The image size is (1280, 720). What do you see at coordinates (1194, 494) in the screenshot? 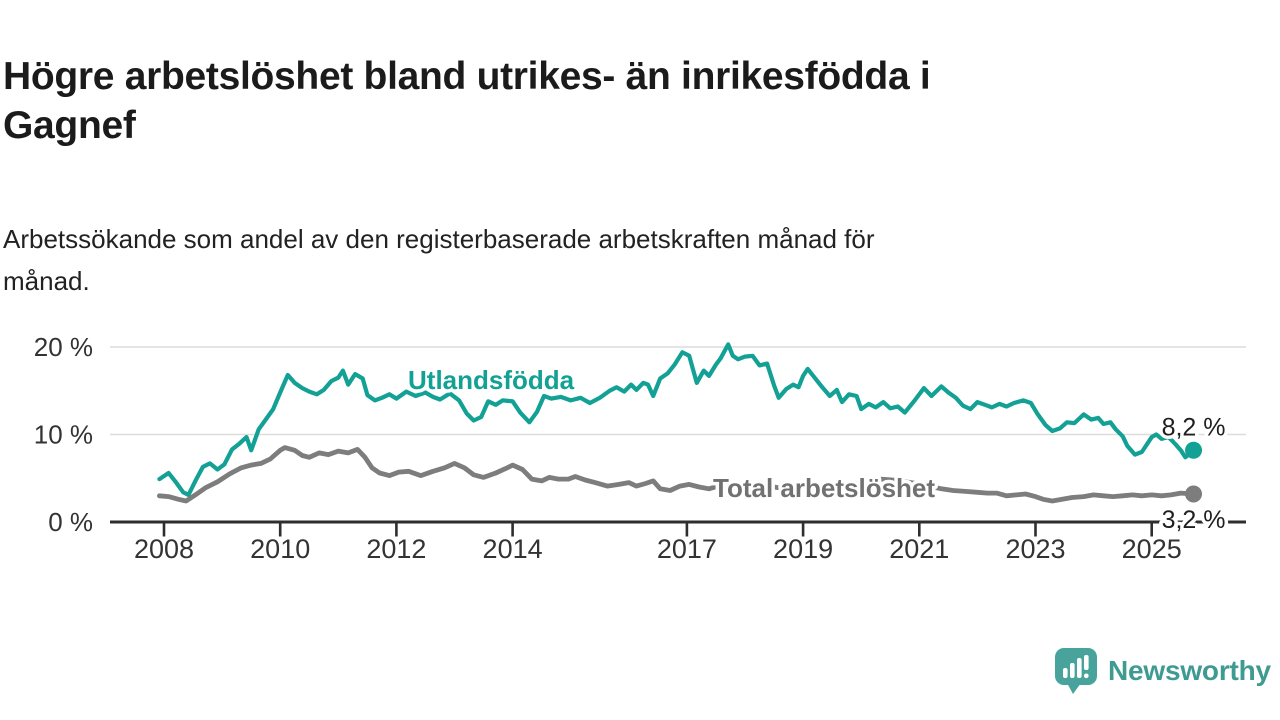
I see `series-end-dot-total-arbetsloshet` at bounding box center [1194, 494].